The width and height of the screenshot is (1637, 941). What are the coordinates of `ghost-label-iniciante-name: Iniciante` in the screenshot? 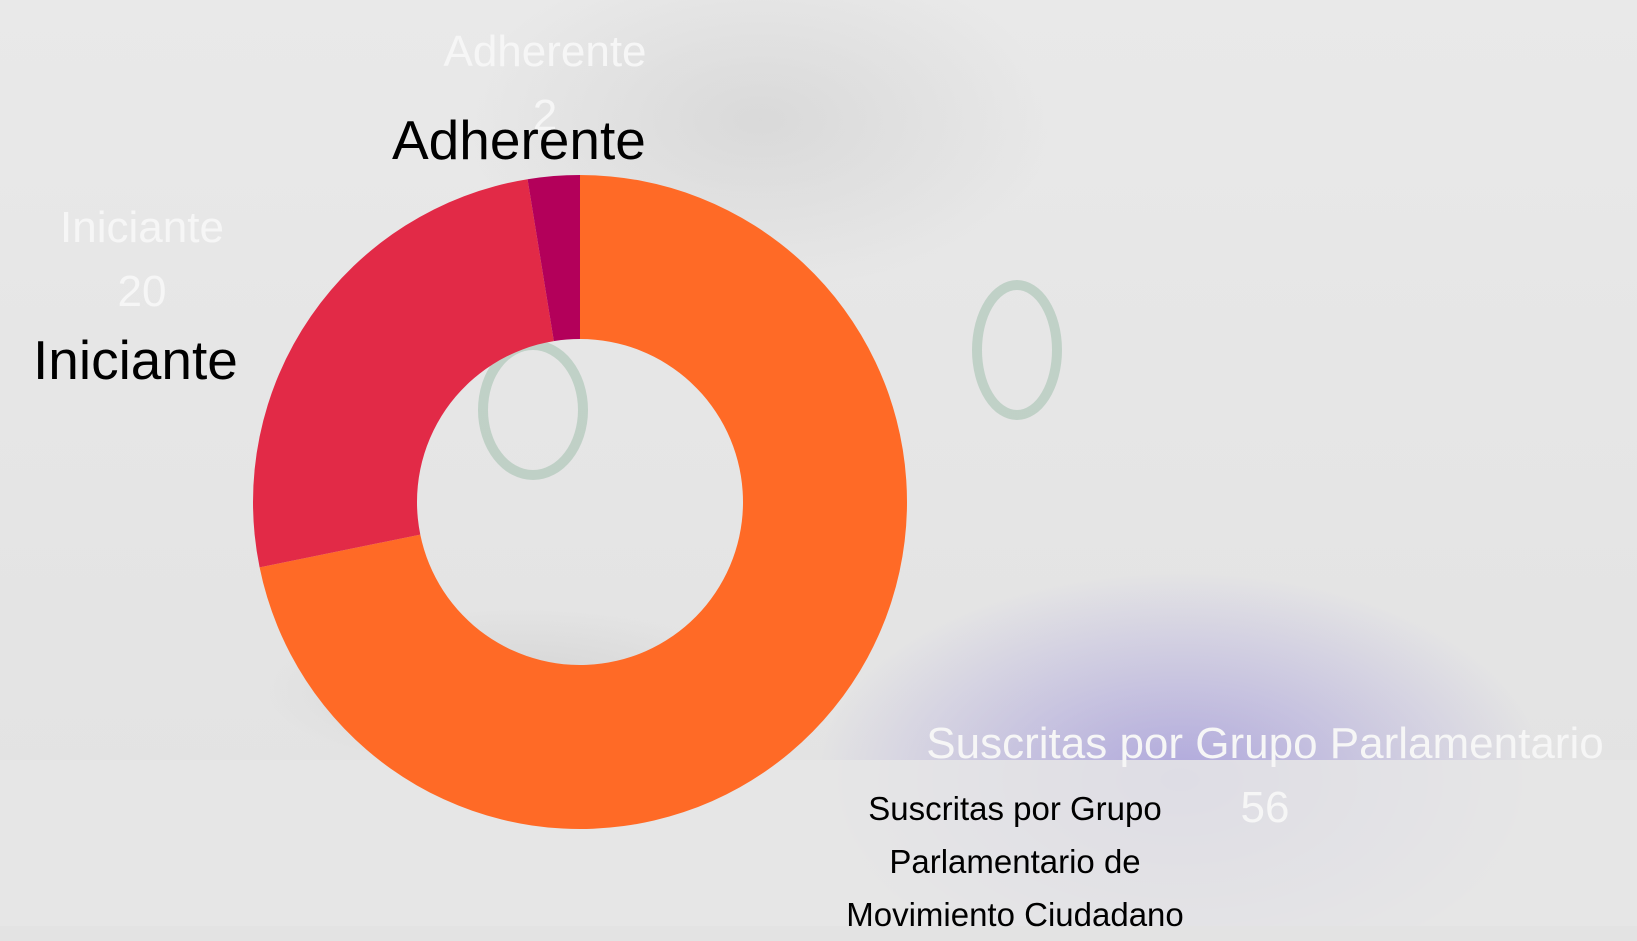 It's located at (142, 227).